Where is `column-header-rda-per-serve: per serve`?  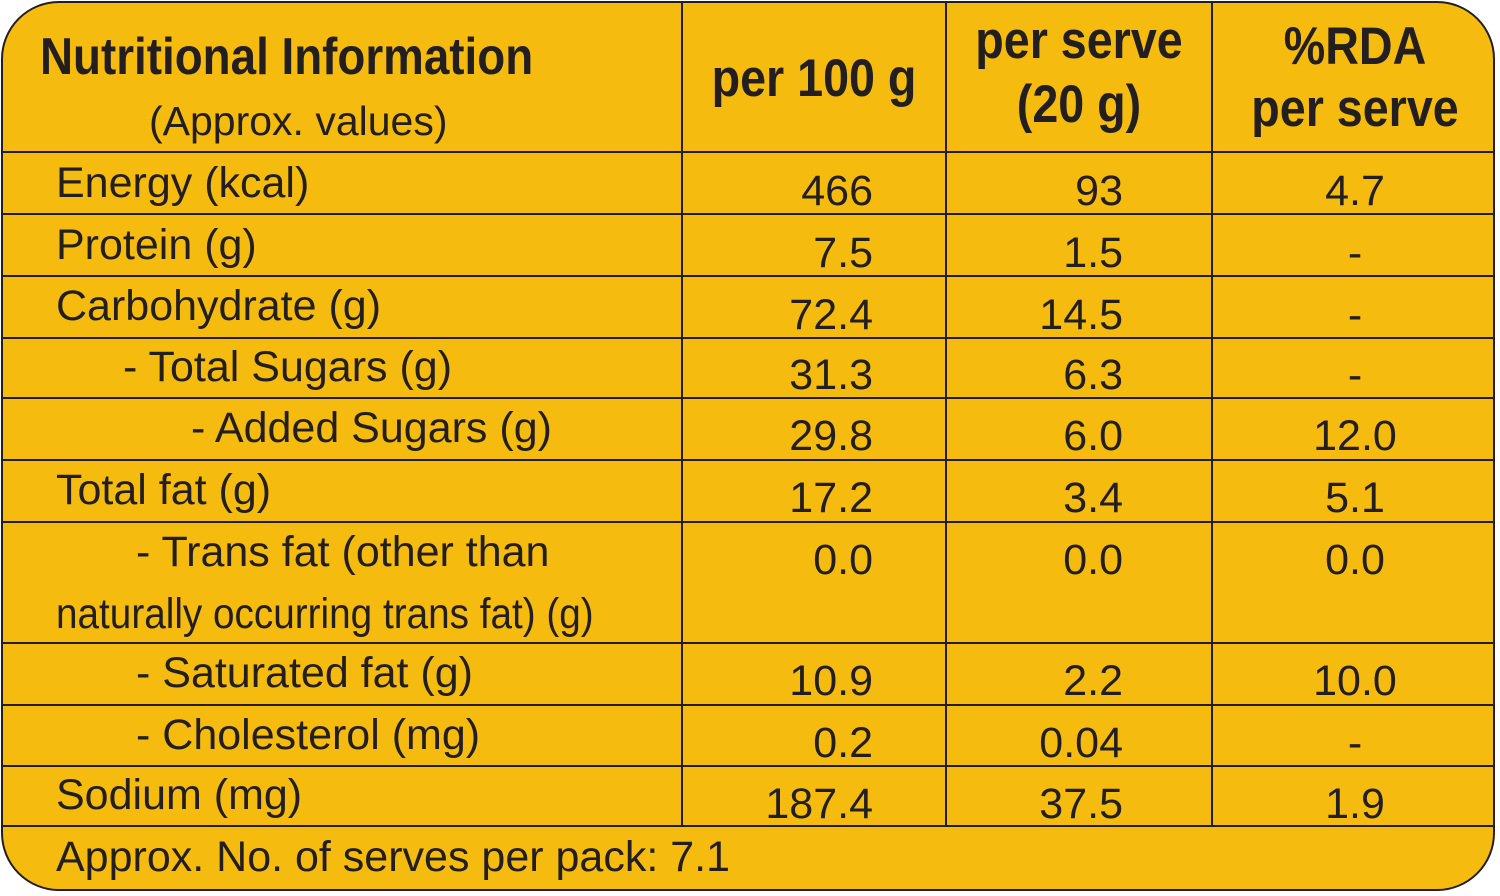 column-header-rda-per-serve: per serve is located at coordinates (1355, 108).